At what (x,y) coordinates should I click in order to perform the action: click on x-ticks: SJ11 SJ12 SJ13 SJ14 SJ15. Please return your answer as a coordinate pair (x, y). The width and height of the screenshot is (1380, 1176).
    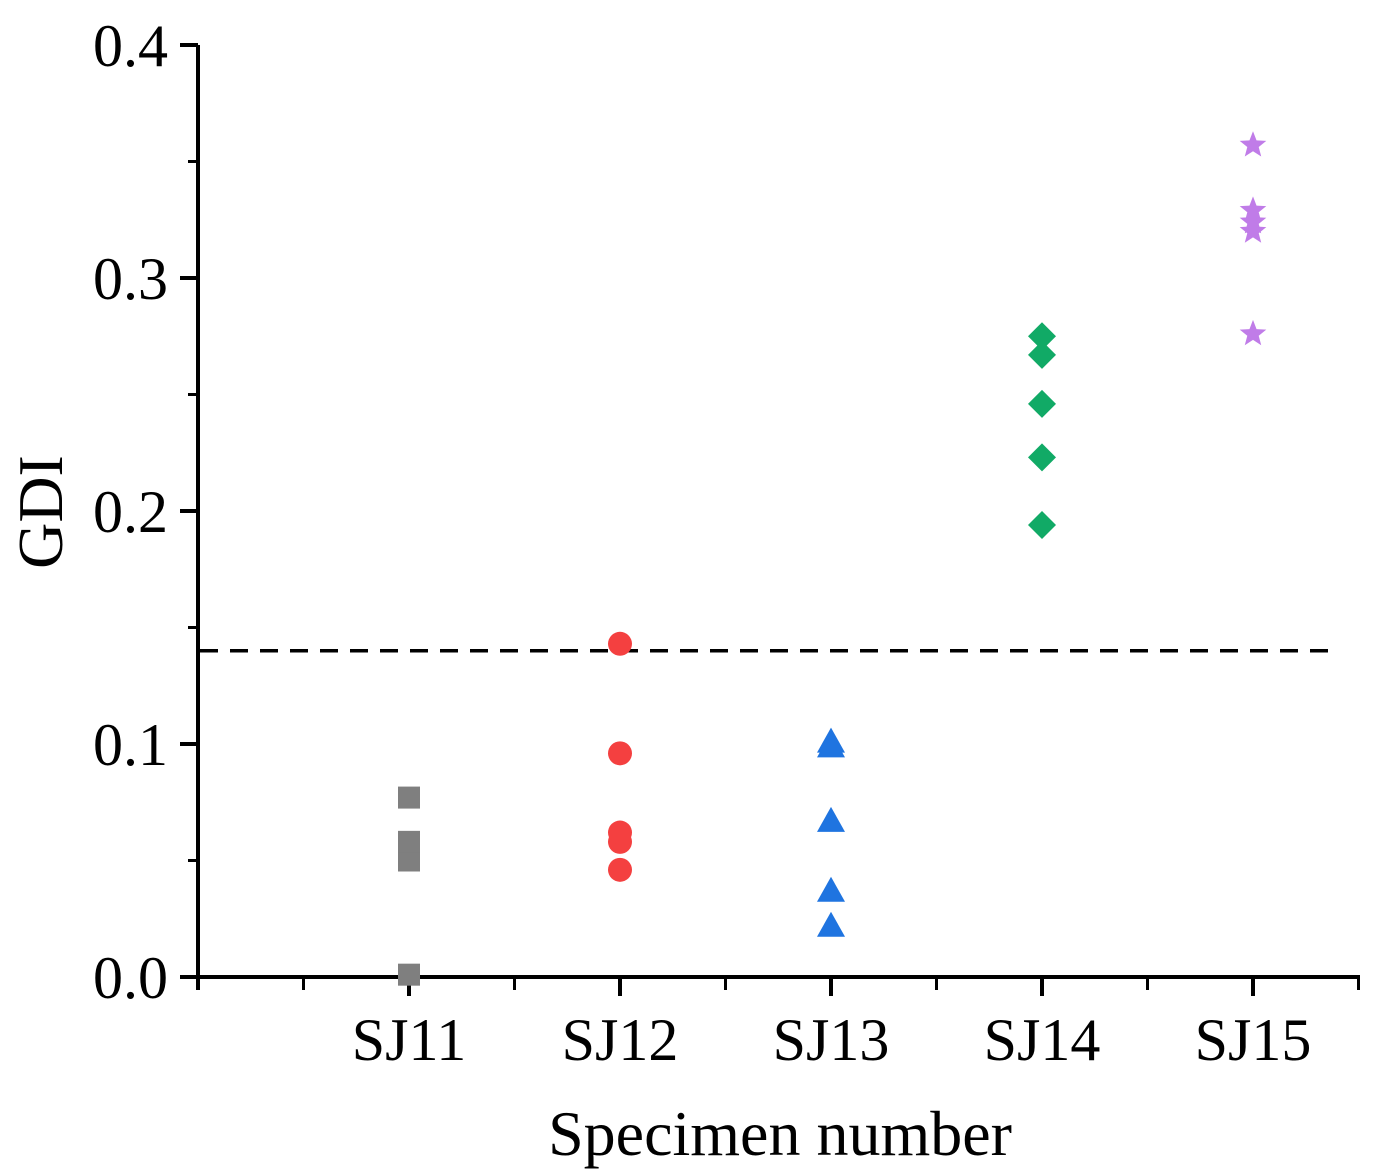
    Looking at the image, I should click on (831, 1025).